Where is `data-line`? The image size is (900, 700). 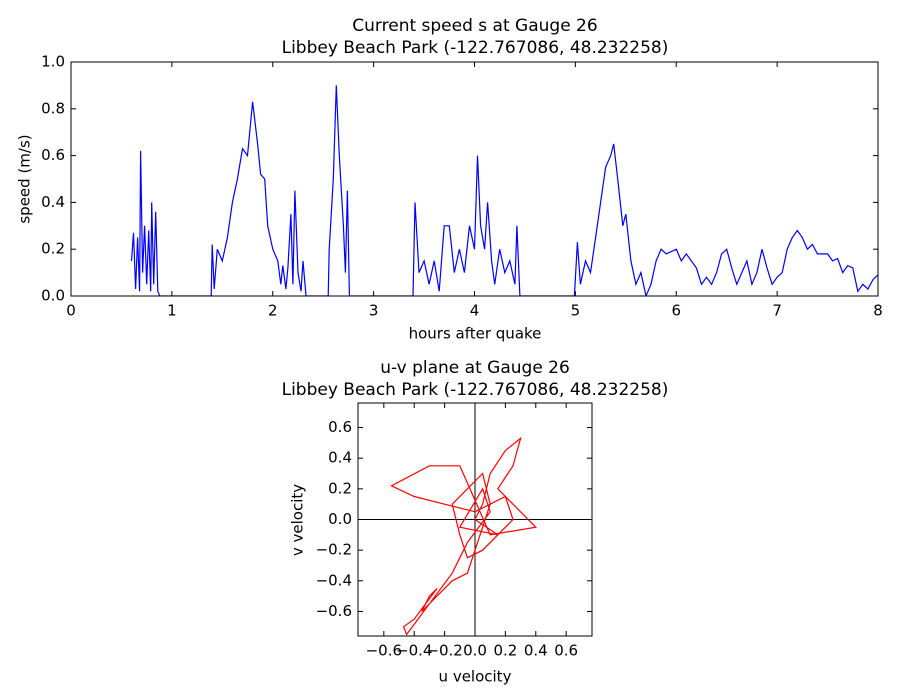 data-line is located at coordinates (464, 536).